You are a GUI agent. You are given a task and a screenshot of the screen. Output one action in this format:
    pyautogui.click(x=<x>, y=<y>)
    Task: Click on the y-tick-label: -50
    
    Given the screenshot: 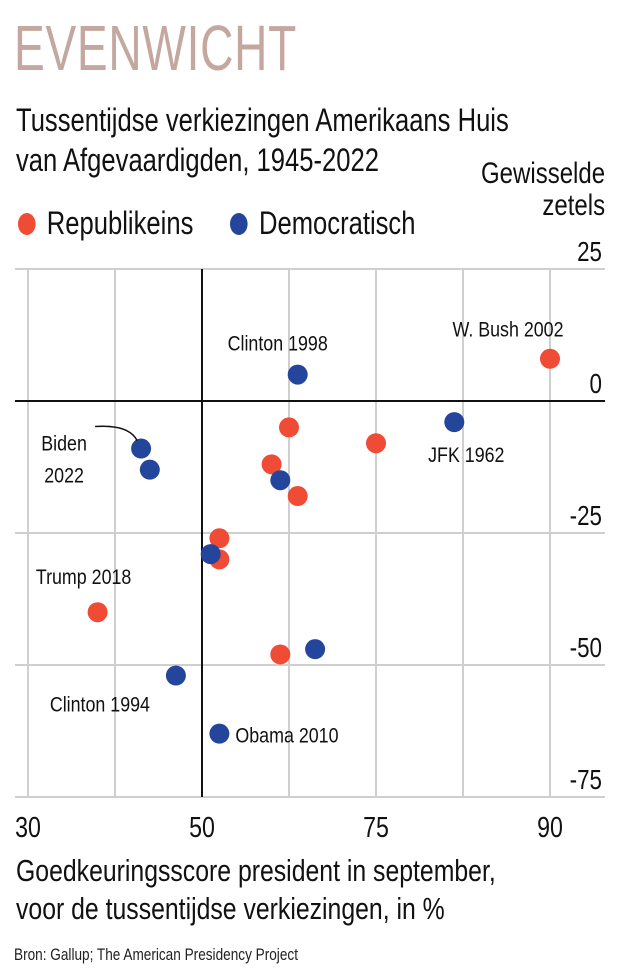 What is the action you would take?
    pyautogui.click(x=586, y=648)
    